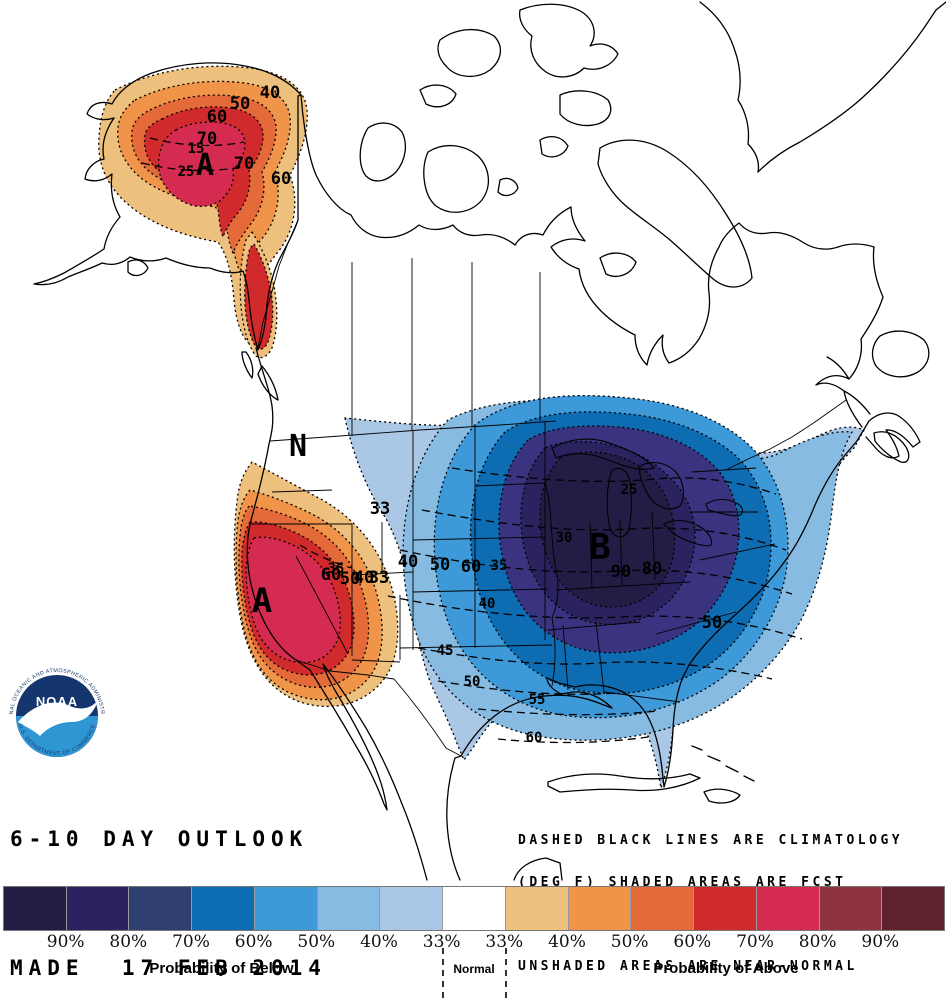  I want to click on legend-swatch-b40, so click(348, 908).